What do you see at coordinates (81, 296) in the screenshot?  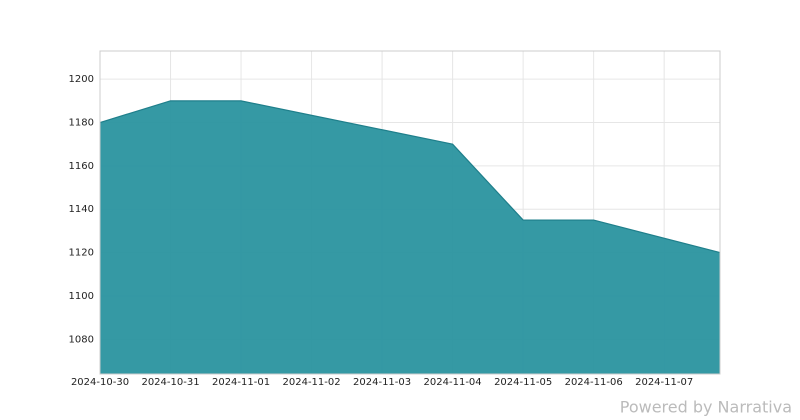 I see `y-tick-label: 1100` at bounding box center [81, 296].